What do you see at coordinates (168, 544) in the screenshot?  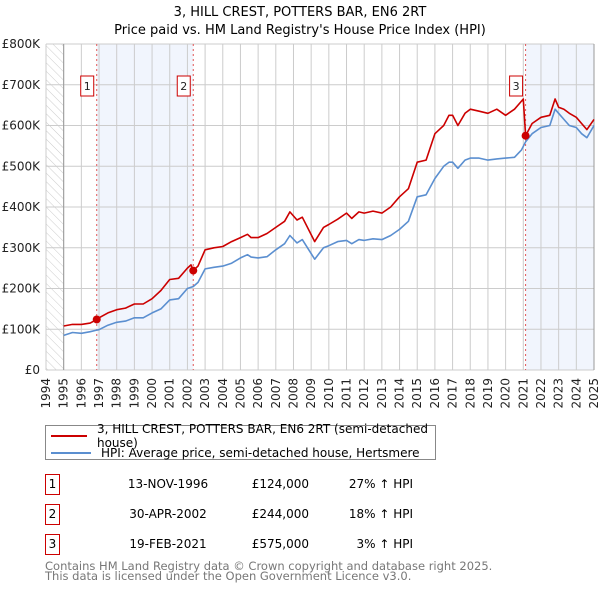 I see `sale-date: 19-FEB-2021` at bounding box center [168, 544].